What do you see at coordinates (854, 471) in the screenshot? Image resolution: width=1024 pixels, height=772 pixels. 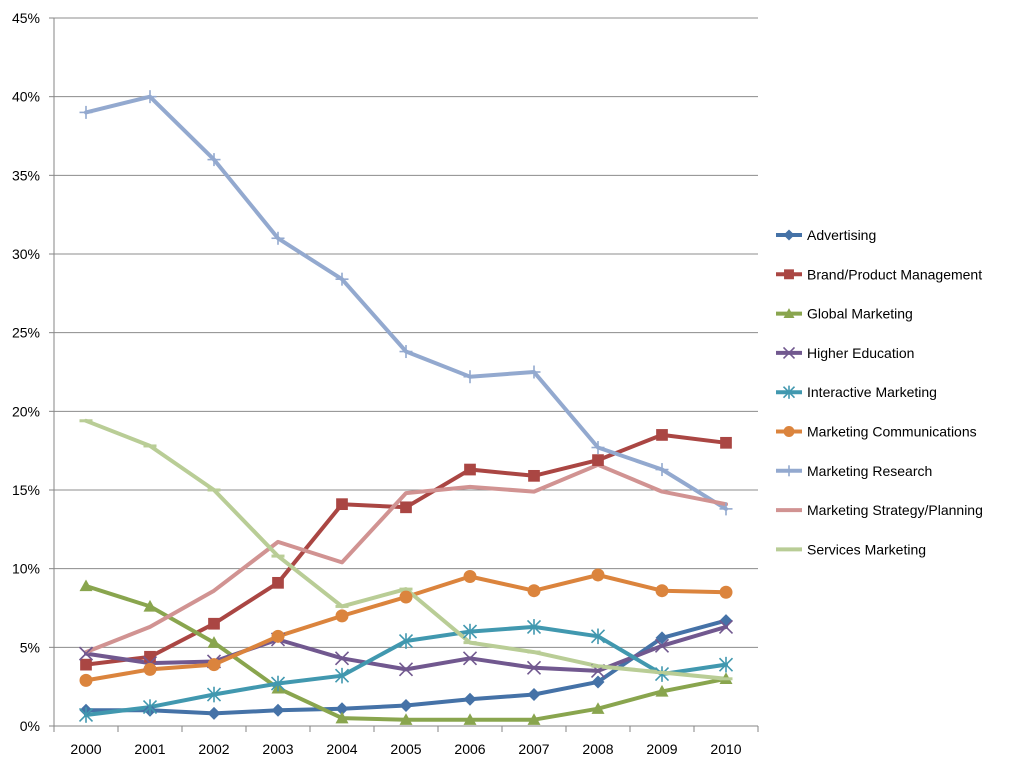 I see `legend-item: Marketing Research` at bounding box center [854, 471].